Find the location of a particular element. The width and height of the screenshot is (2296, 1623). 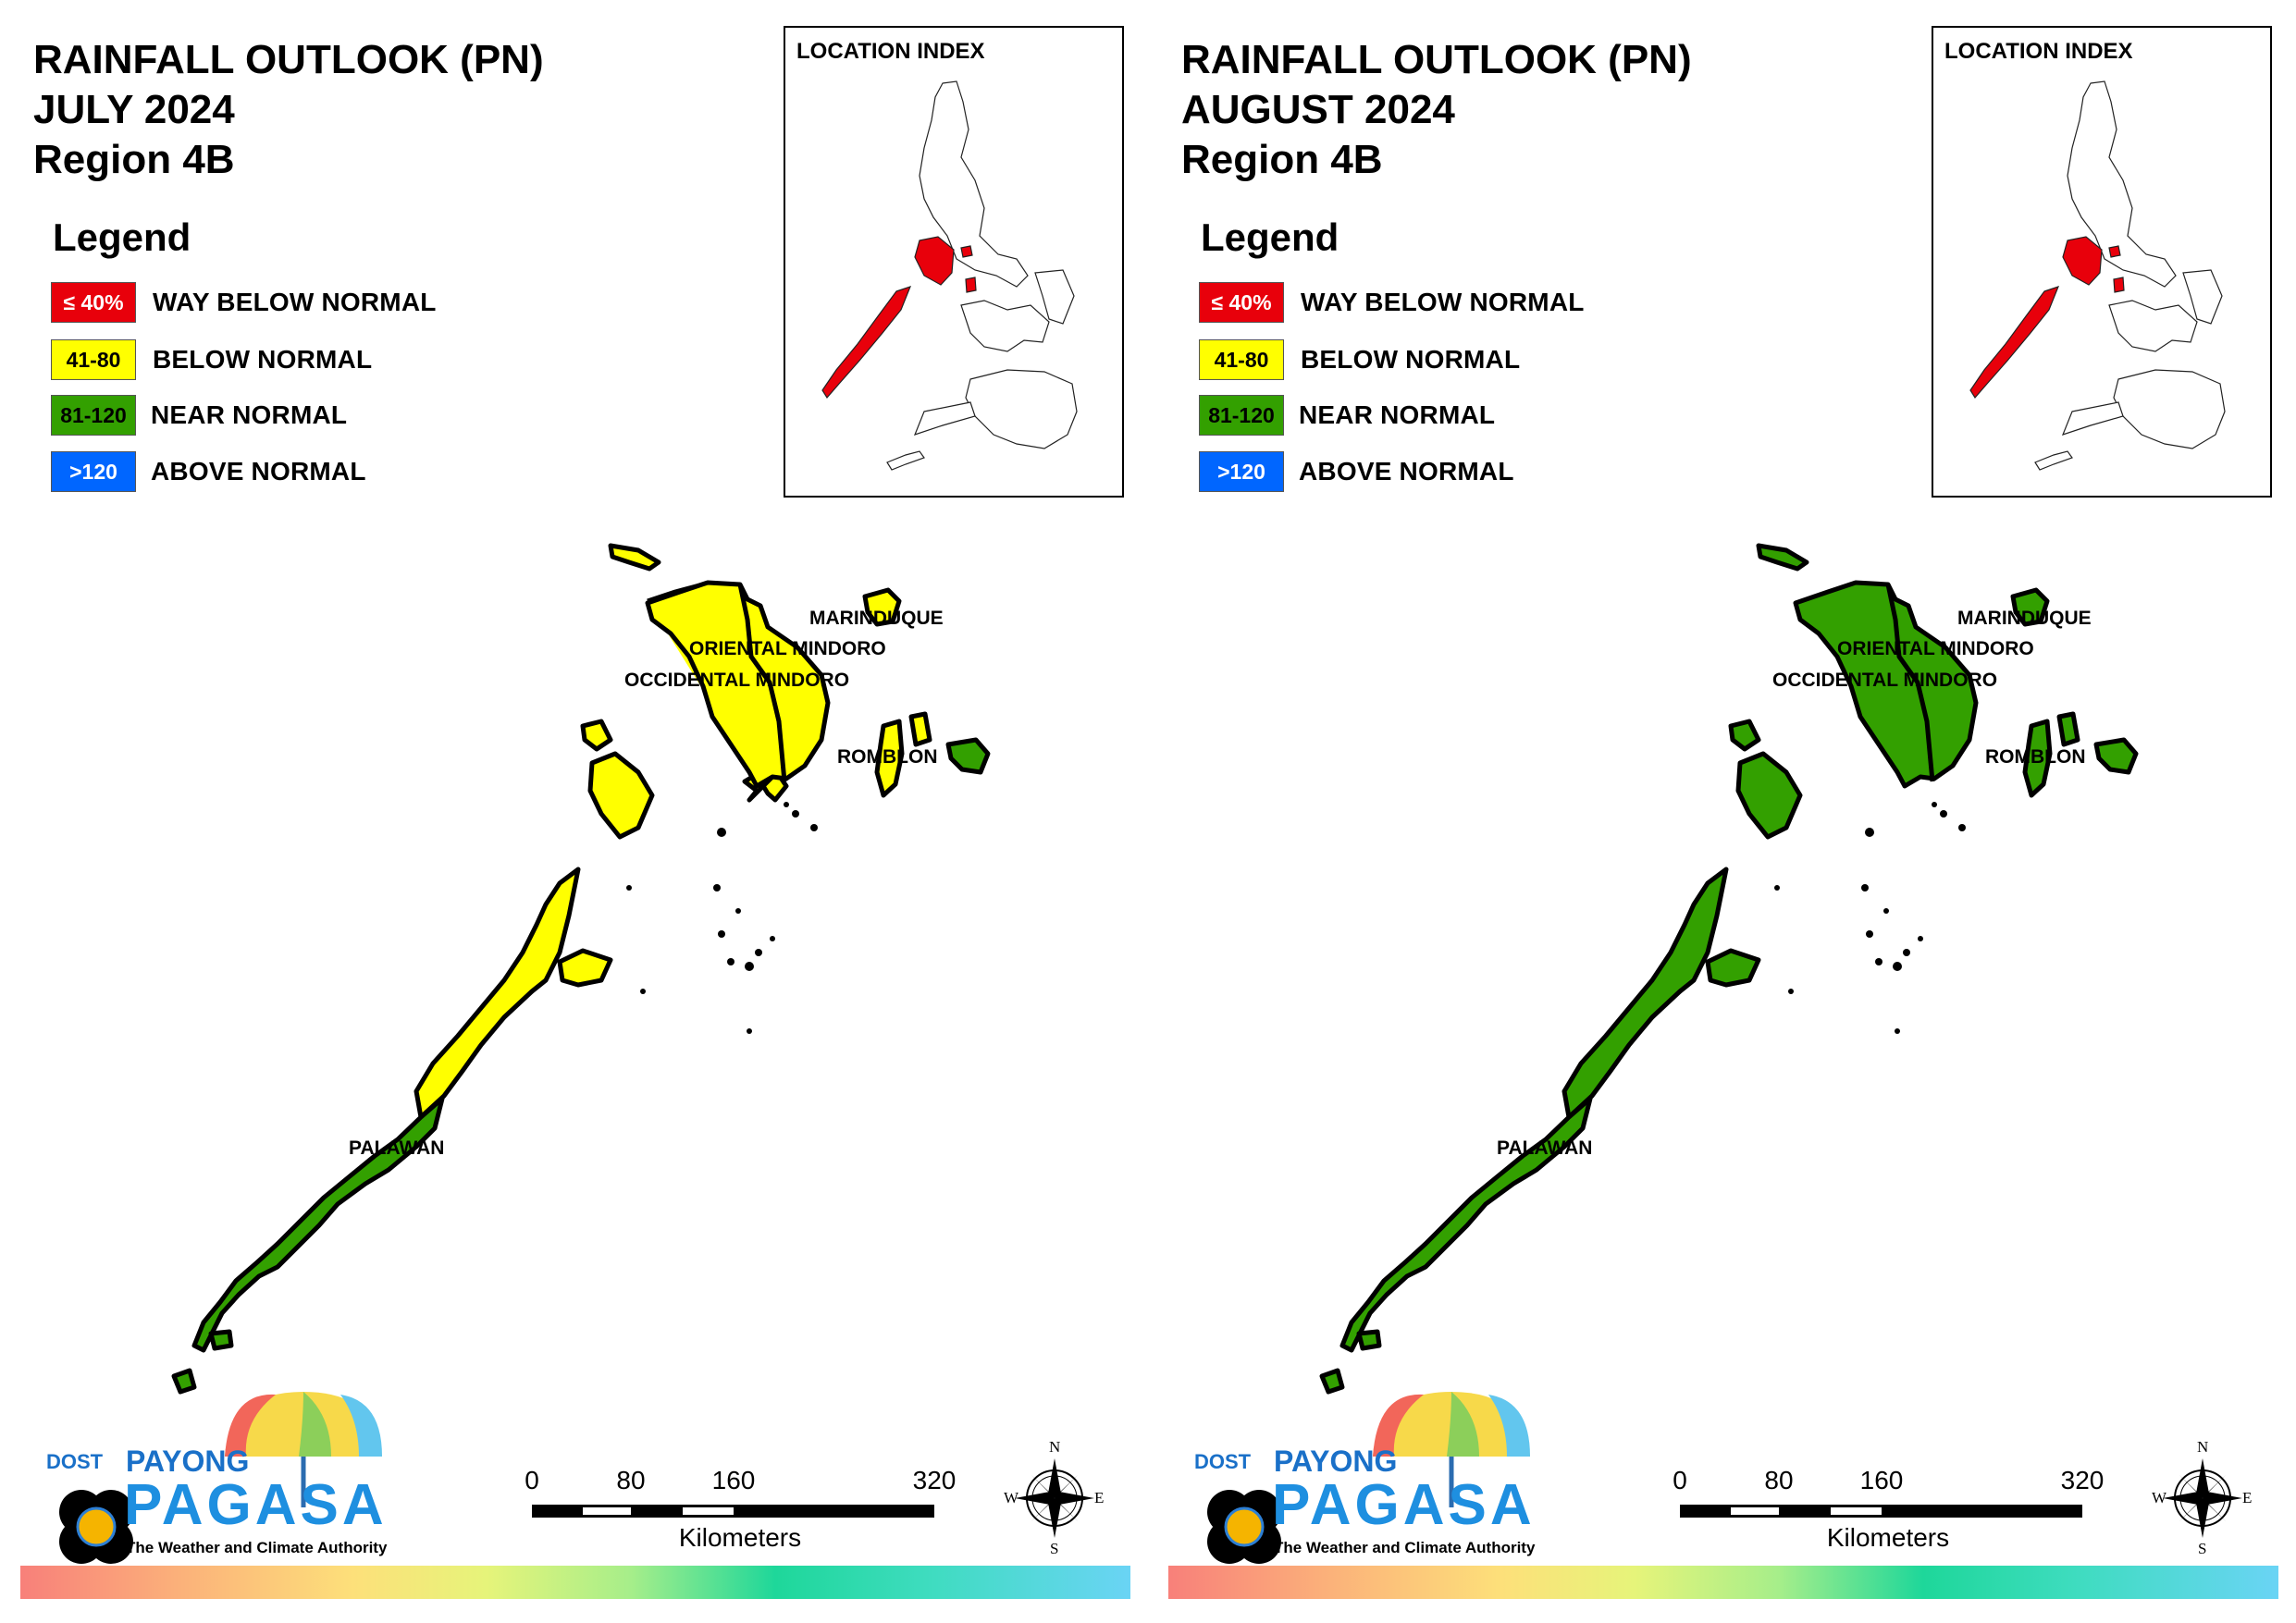

marinduque-shape is located at coordinates (2030, 607).